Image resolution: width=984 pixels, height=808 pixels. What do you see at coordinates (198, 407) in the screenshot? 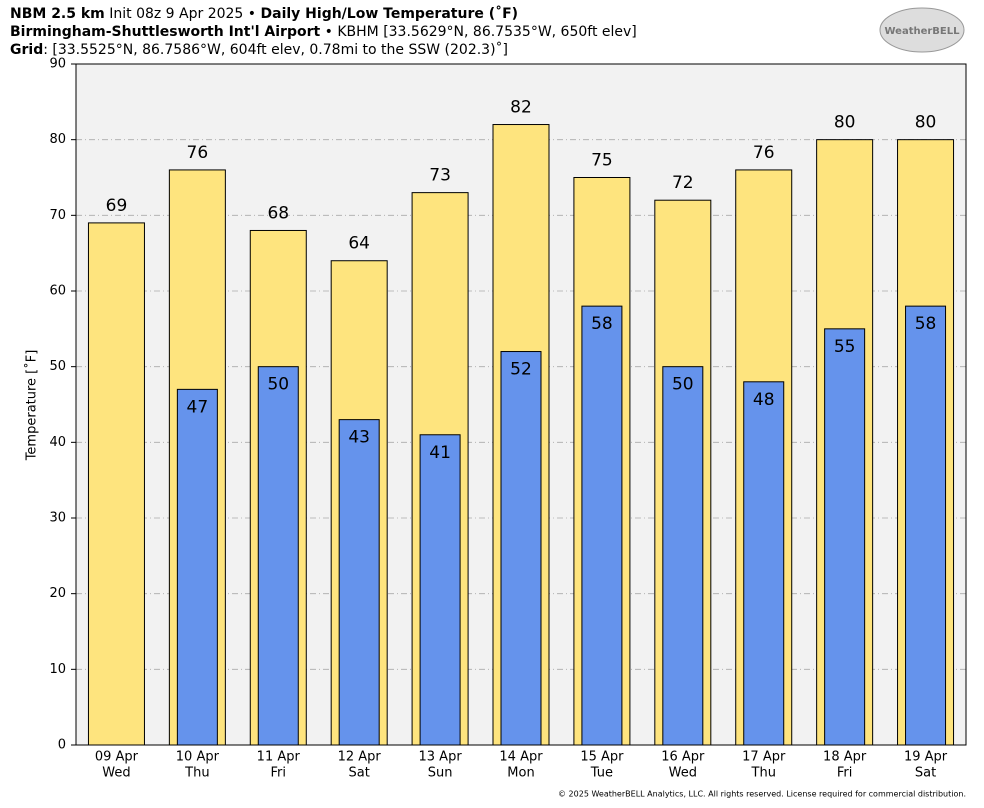
I see `low-label: 47` at bounding box center [198, 407].